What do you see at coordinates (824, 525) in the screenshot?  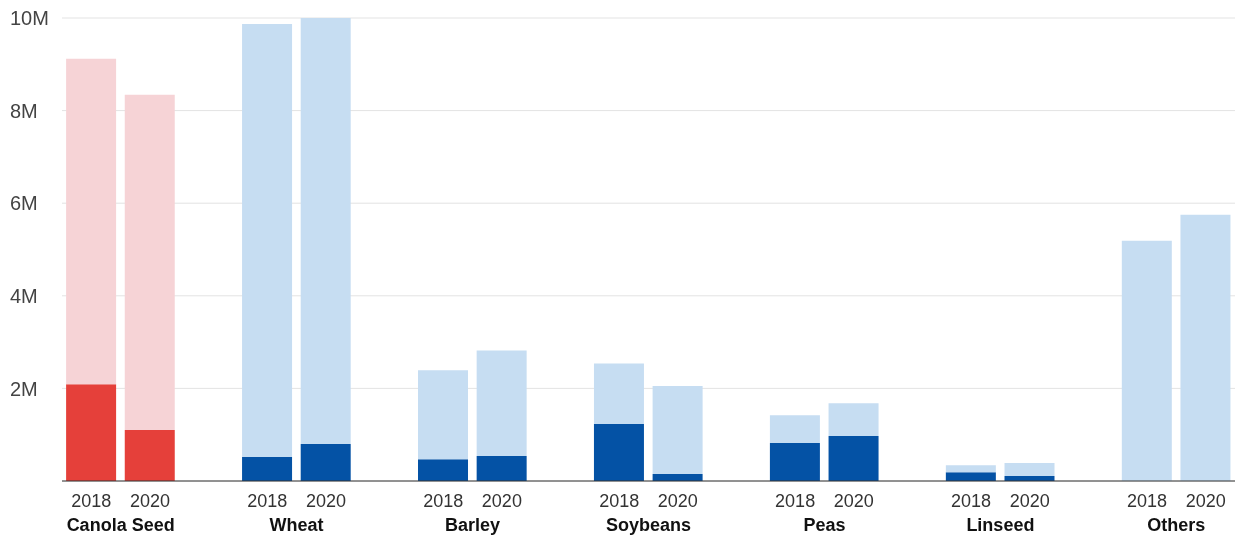 I see `text: Peas` at bounding box center [824, 525].